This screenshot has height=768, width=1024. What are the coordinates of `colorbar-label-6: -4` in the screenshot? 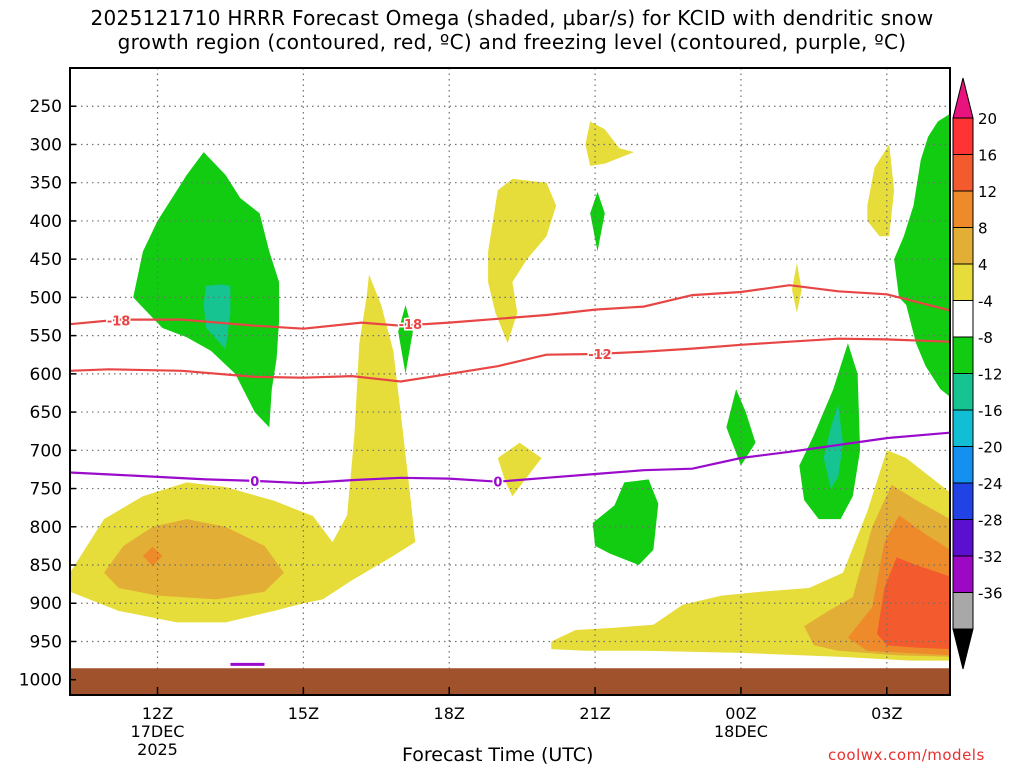 It's located at (985, 302).